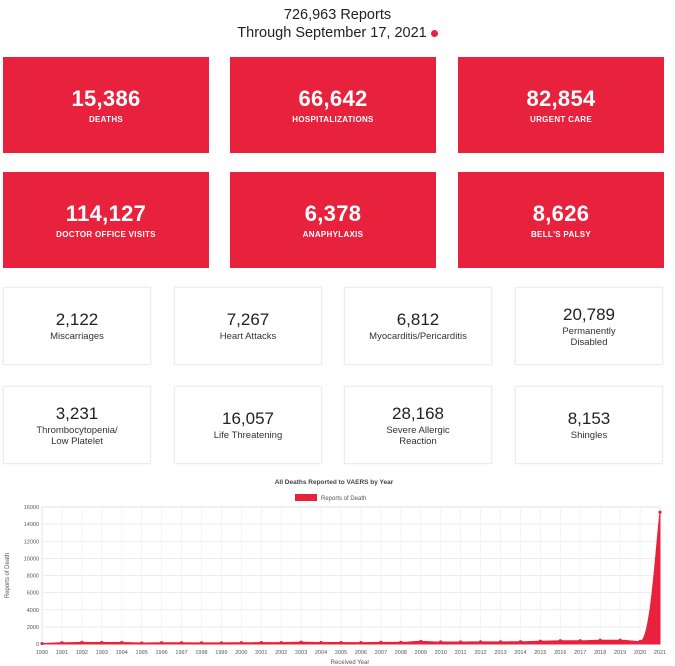 This screenshot has height=666, width=675. Describe the element at coordinates (418, 319) in the screenshot. I see `card-value: 6,812` at that location.